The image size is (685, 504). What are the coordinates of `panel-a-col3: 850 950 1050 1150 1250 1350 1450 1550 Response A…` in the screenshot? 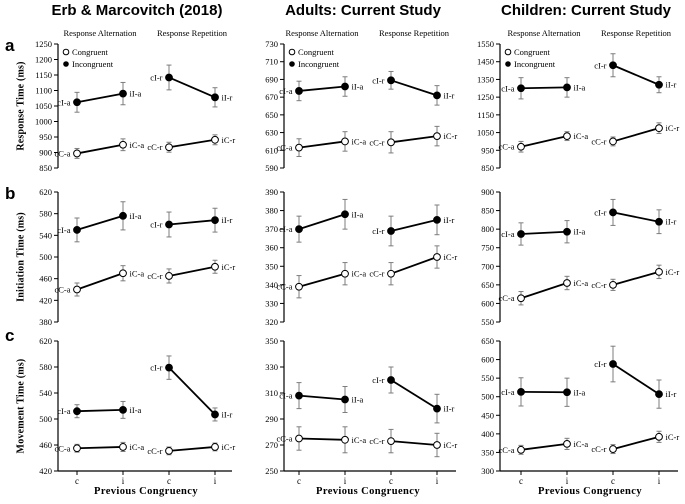 It's located at (578, 100).